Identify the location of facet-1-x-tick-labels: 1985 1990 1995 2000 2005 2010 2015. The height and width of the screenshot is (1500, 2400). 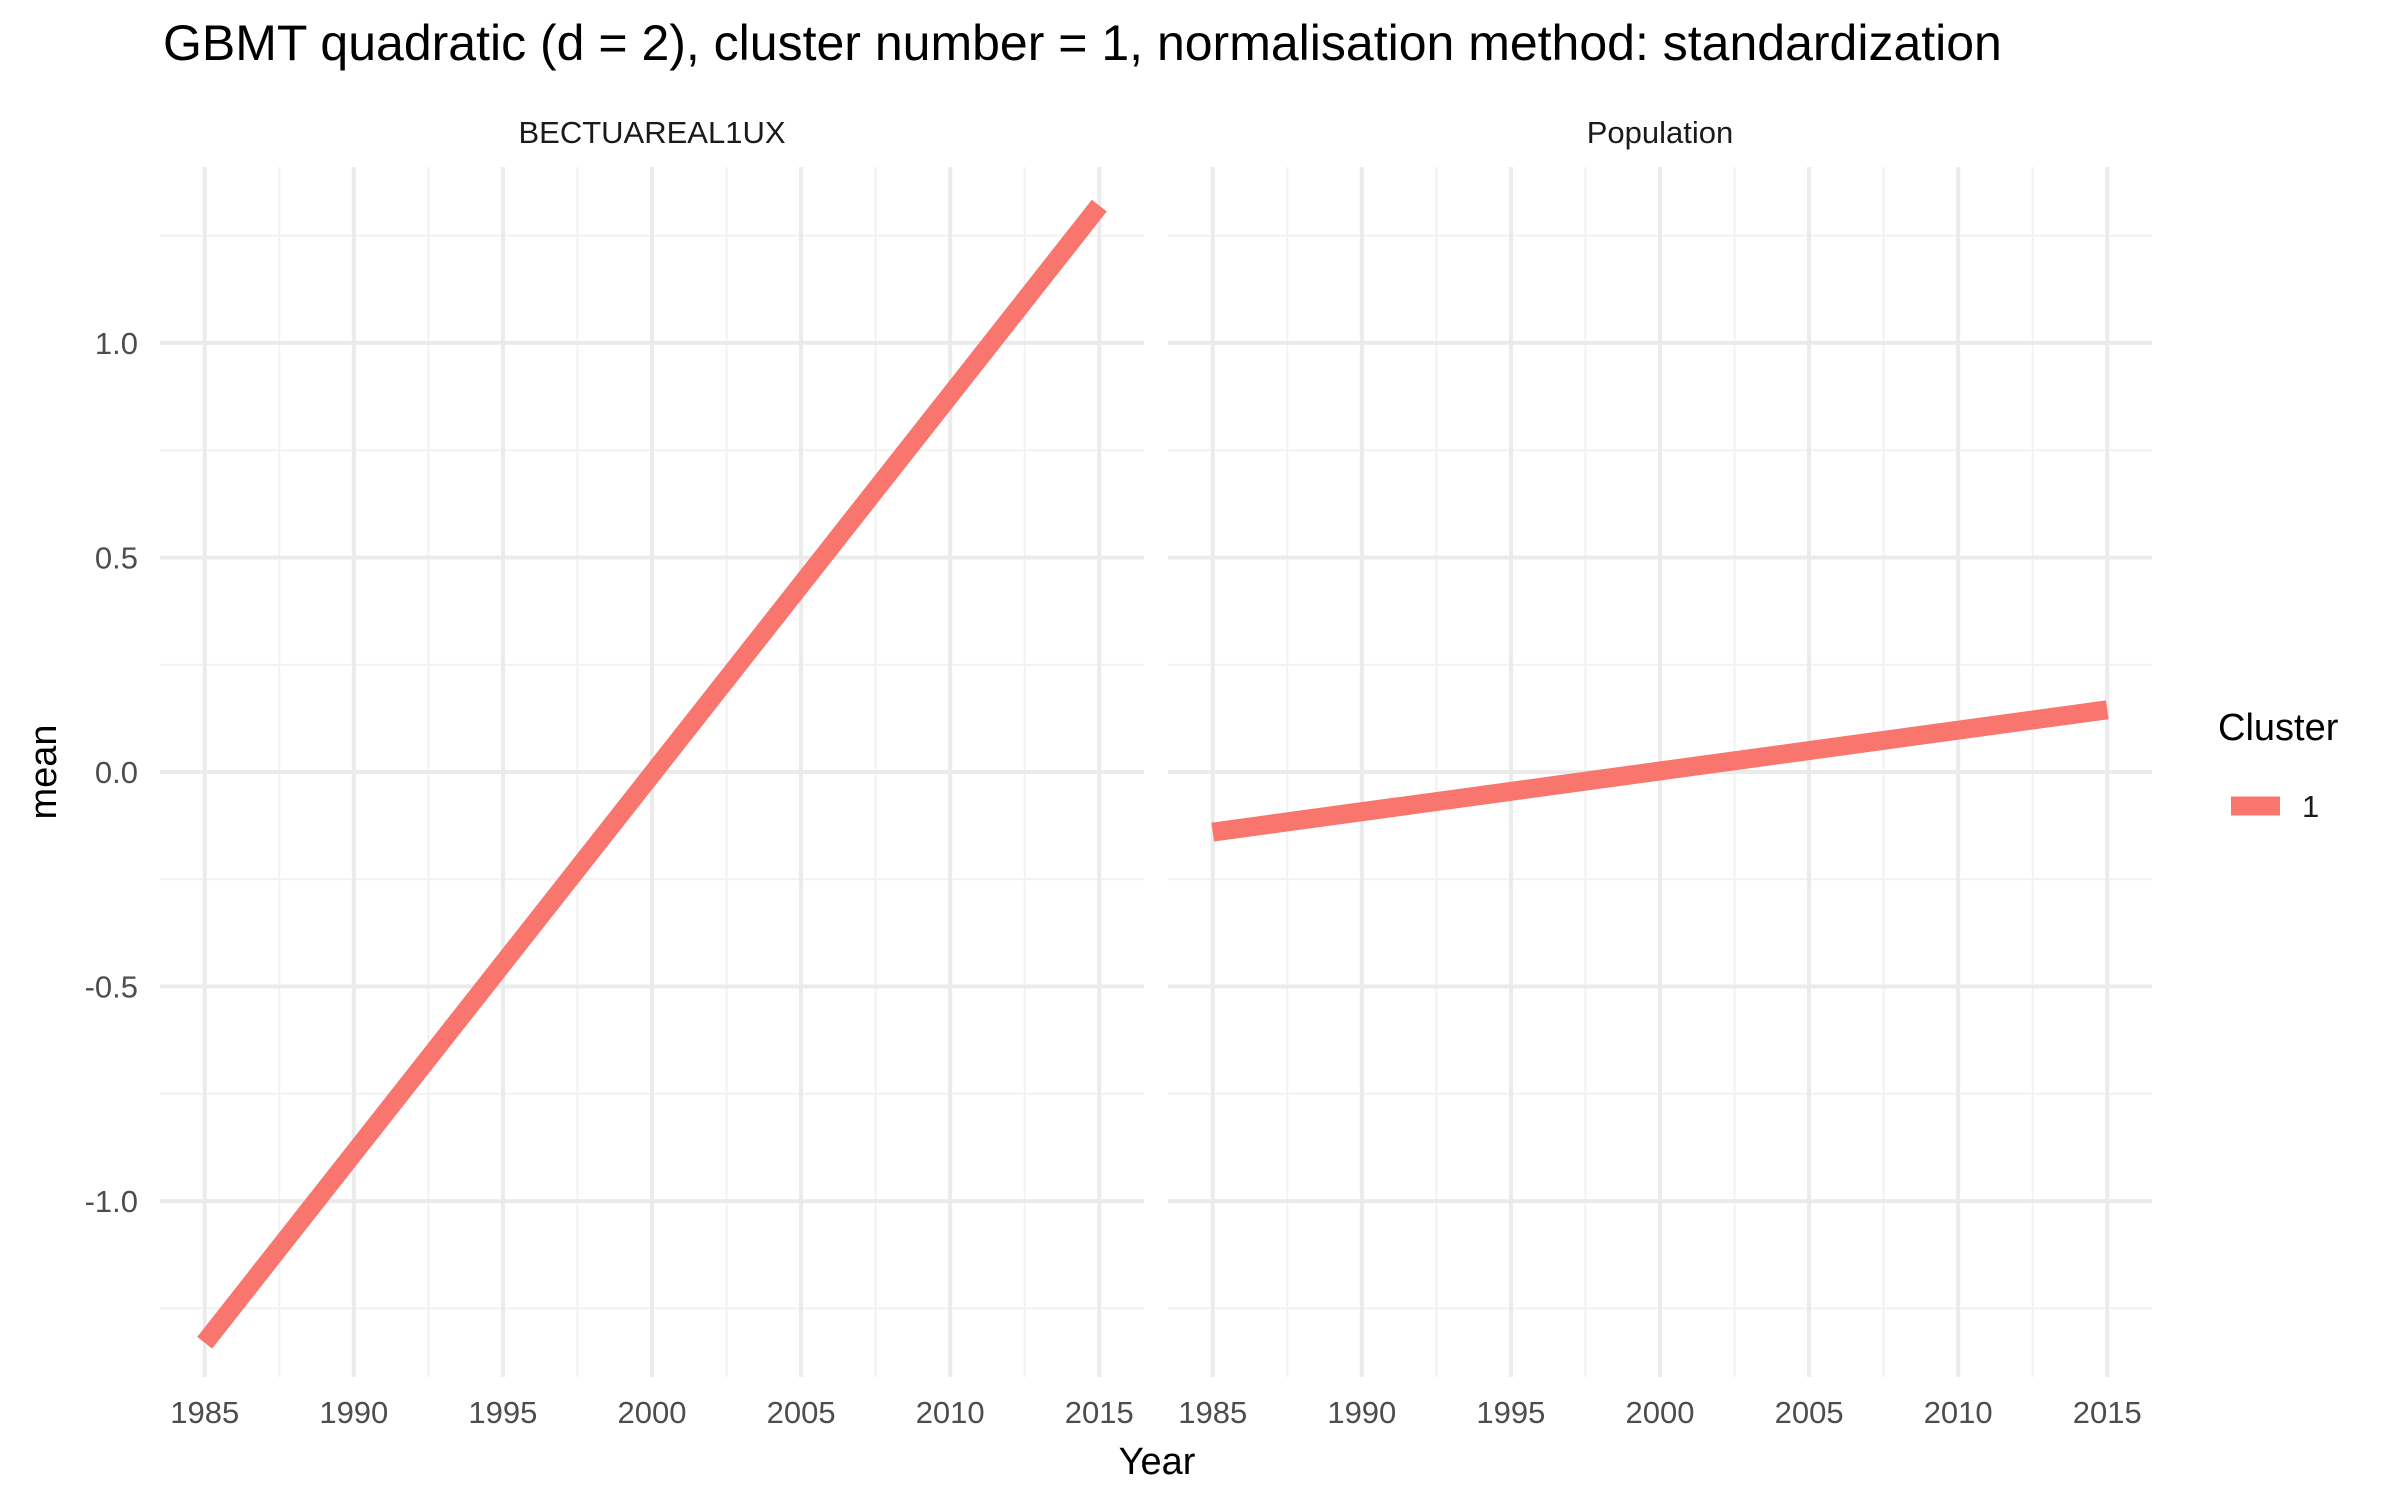
(652, 1412).